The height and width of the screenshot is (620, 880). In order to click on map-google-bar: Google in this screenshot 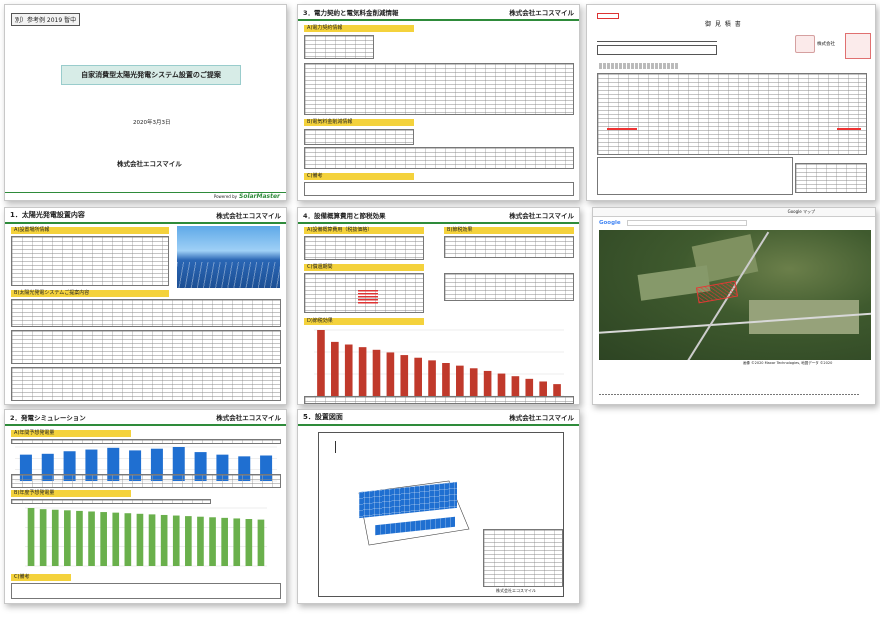, I will do `click(734, 223)`.